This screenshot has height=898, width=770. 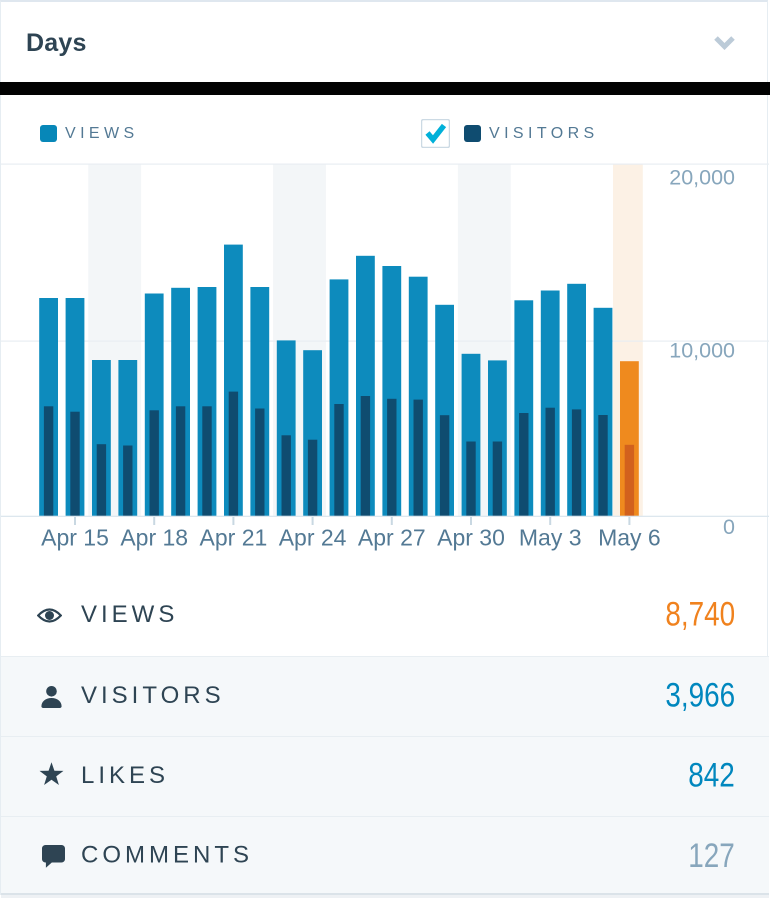 What do you see at coordinates (234, 538) in the screenshot?
I see `svg-text: Apr 21` at bounding box center [234, 538].